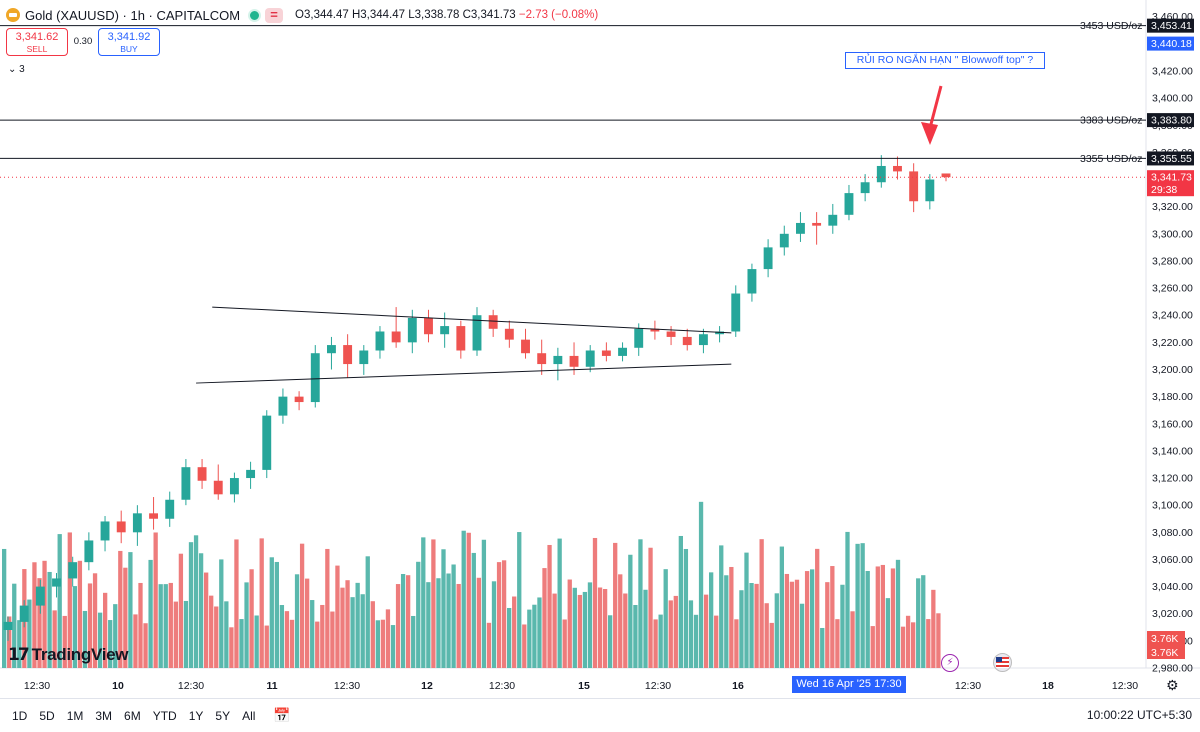 Image resolution: width=1200 pixels, height=732 pixels. What do you see at coordinates (104, 715) in the screenshot?
I see `range-3m: 3M` at bounding box center [104, 715].